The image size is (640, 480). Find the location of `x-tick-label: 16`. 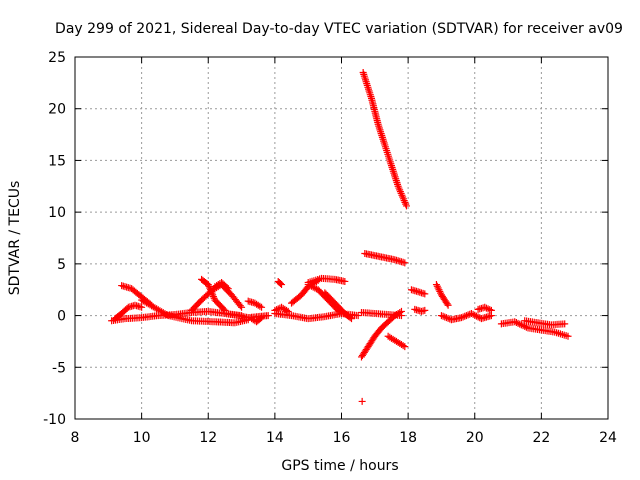

x-tick-label: 16 is located at coordinates (342, 438).